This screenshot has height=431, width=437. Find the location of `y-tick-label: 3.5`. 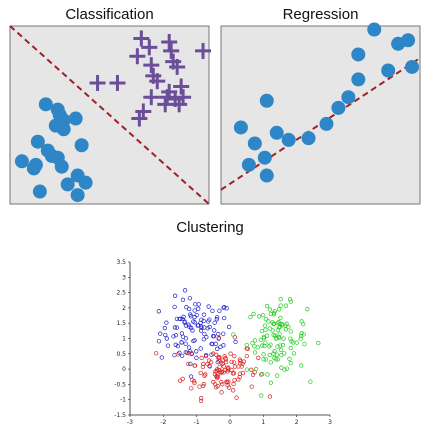

y-tick-label: 3.5 is located at coordinates (121, 262).